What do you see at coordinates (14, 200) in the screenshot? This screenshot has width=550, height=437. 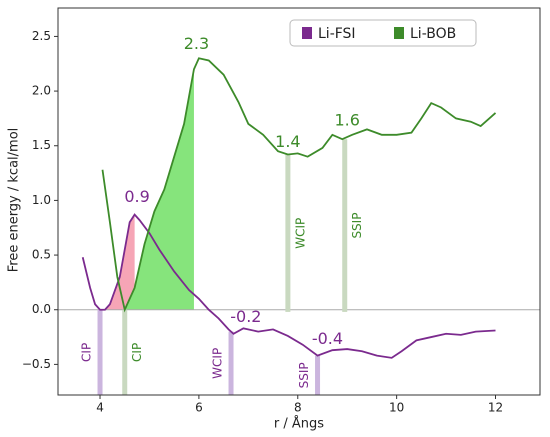 I see `y-axis-label: Free energy / kcal/mol` at bounding box center [14, 200].